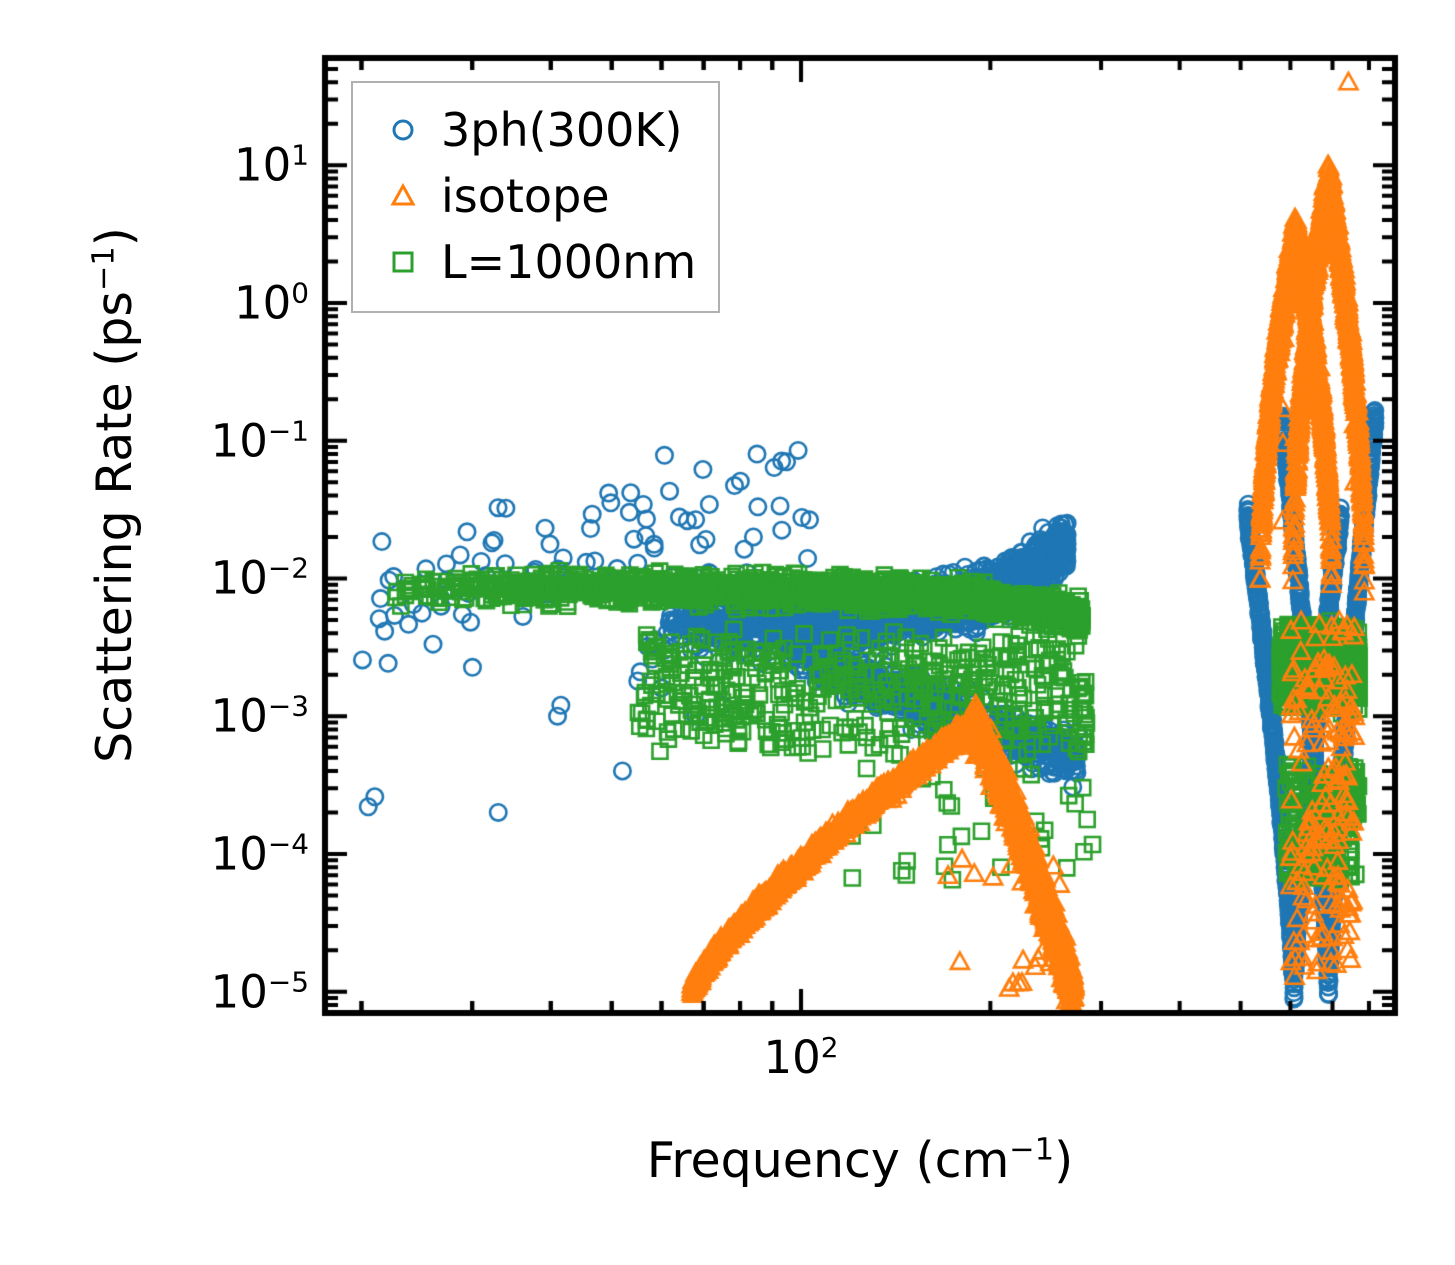  What do you see at coordinates (403, 262) in the screenshot?
I see `square-marker-icon` at bounding box center [403, 262].